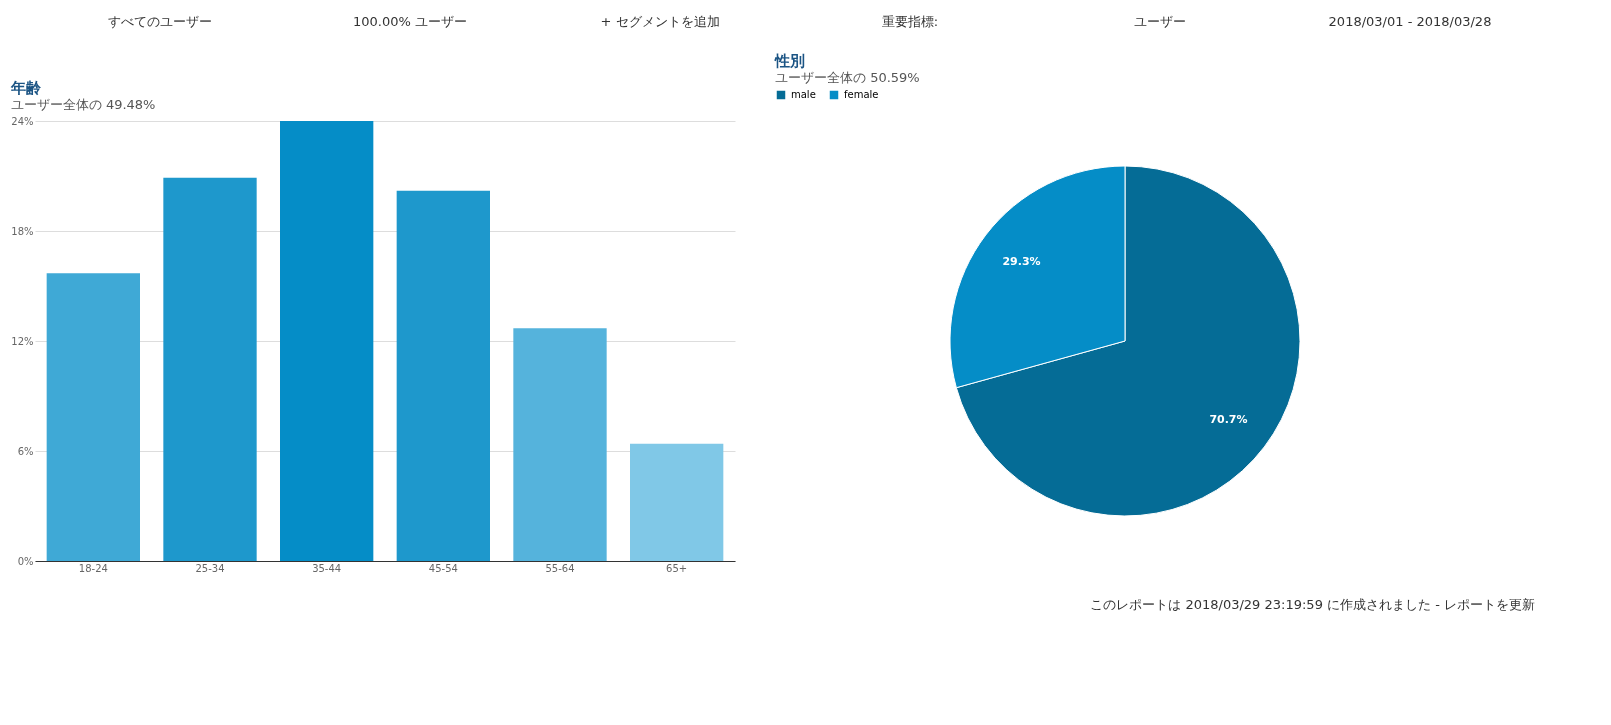 The height and width of the screenshot is (725, 1611). Describe the element at coordinates (1410, 21) in the screenshot. I see `text: 2018/03/01 - 2018/03/28` at that location.